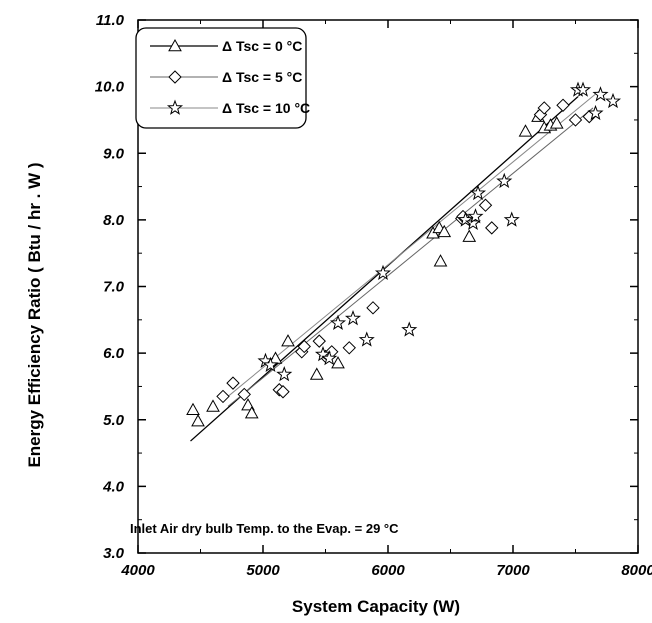 Image resolution: width=652 pixels, height=623 pixels. I want to click on legend-marker-triangle, so click(175, 45).